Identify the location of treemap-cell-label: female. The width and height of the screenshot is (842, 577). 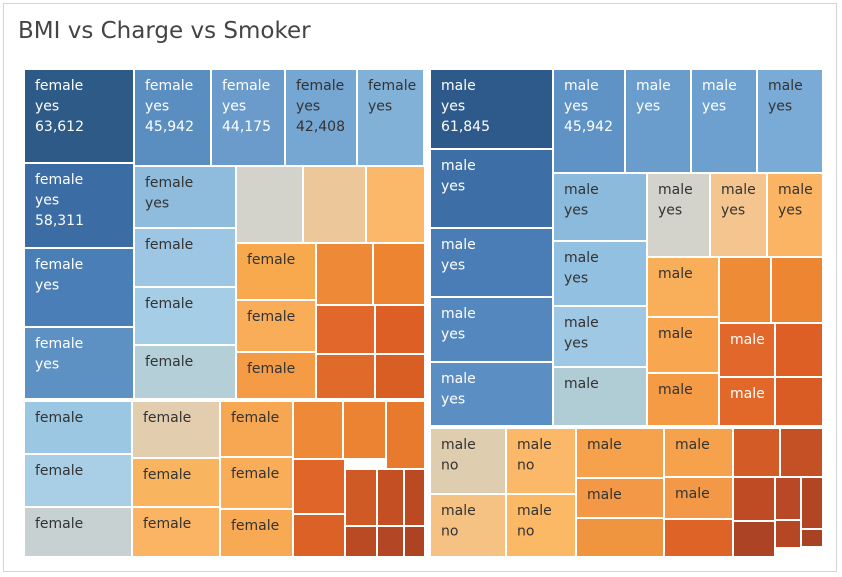
(246, 86).